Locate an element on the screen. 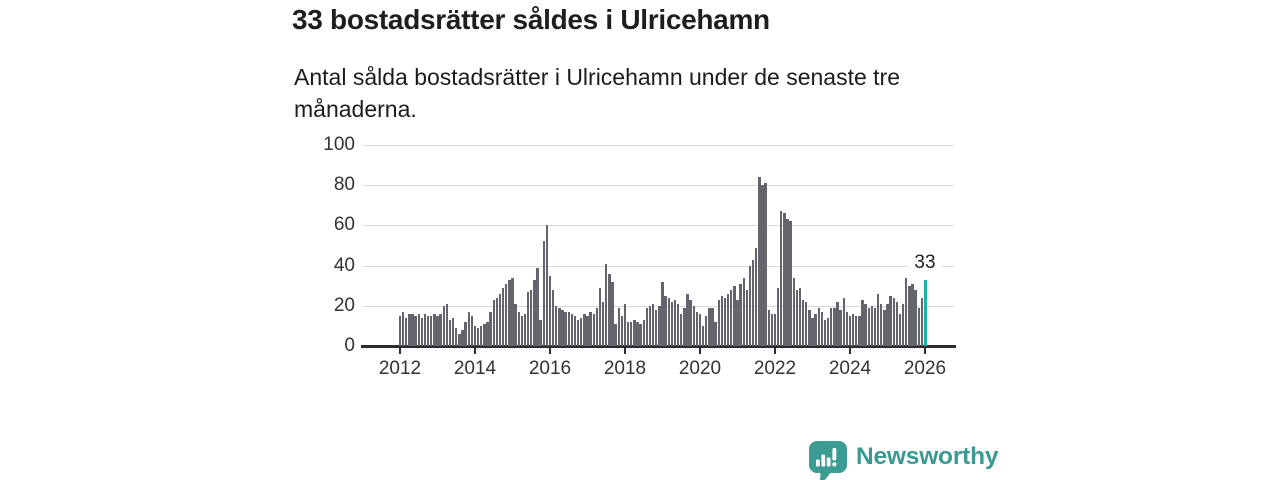  bar-chart-speech-bubble-icon is located at coordinates (828, 460).